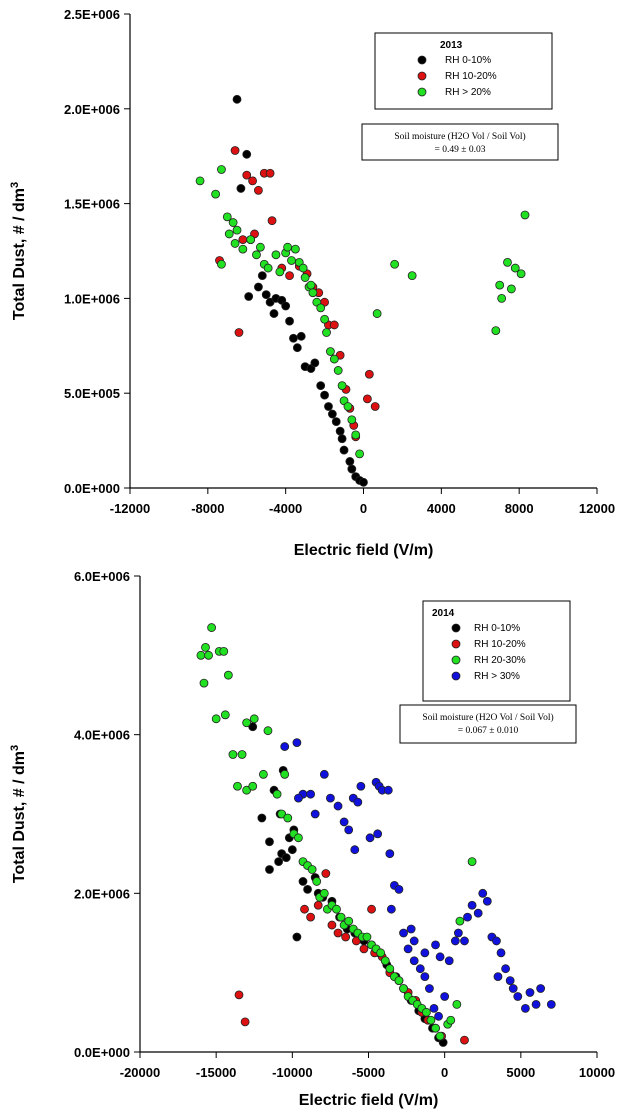 This screenshot has height=1111, width=617. I want to click on y-tick-label: 1.0E+006, so click(92, 298).